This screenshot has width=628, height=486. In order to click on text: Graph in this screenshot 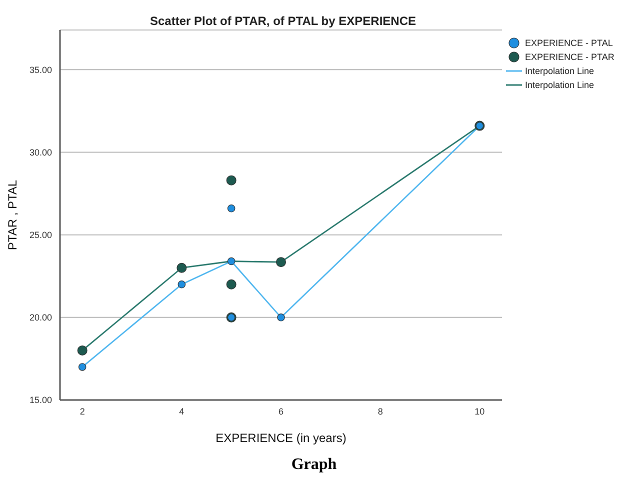, I will do `click(314, 465)`.